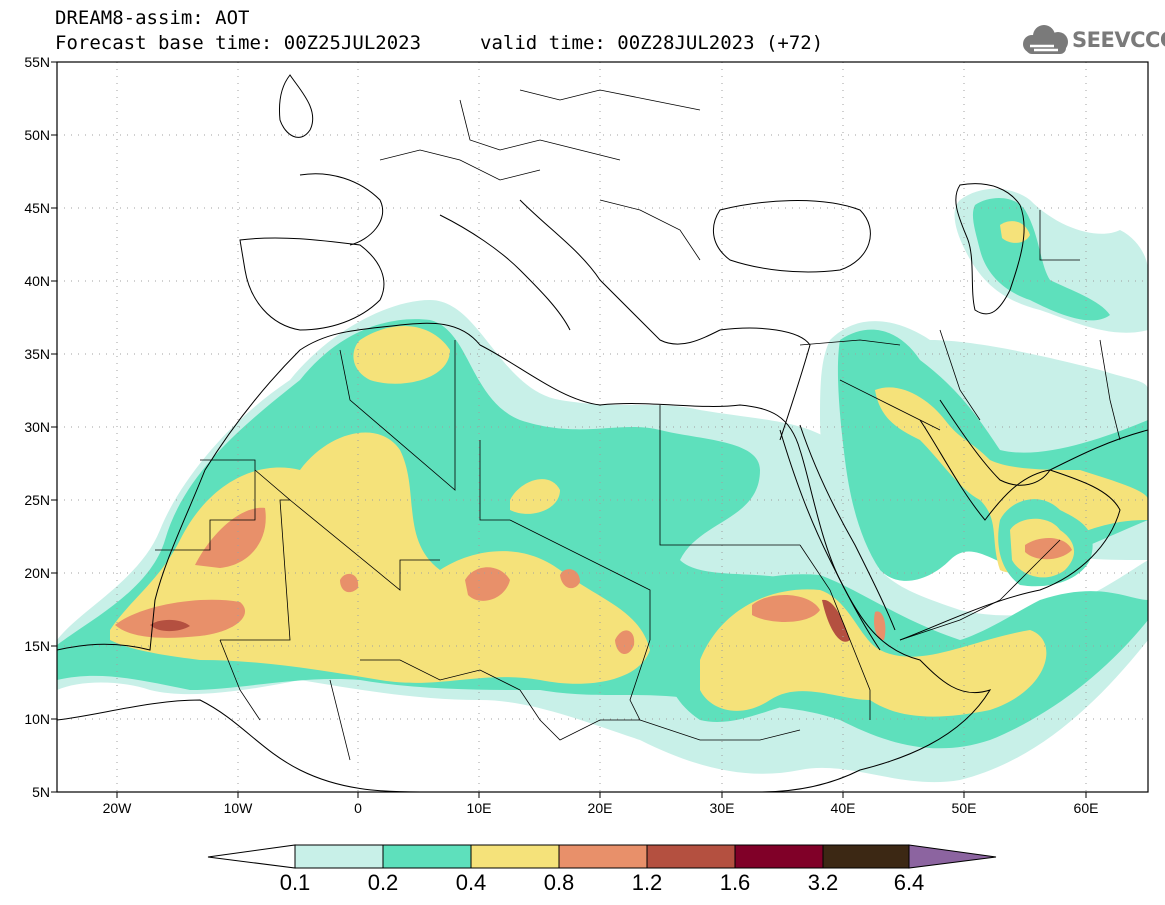 The height and width of the screenshot is (905, 1165). What do you see at coordinates (117, 808) in the screenshot?
I see `lon-label: 20W` at bounding box center [117, 808].